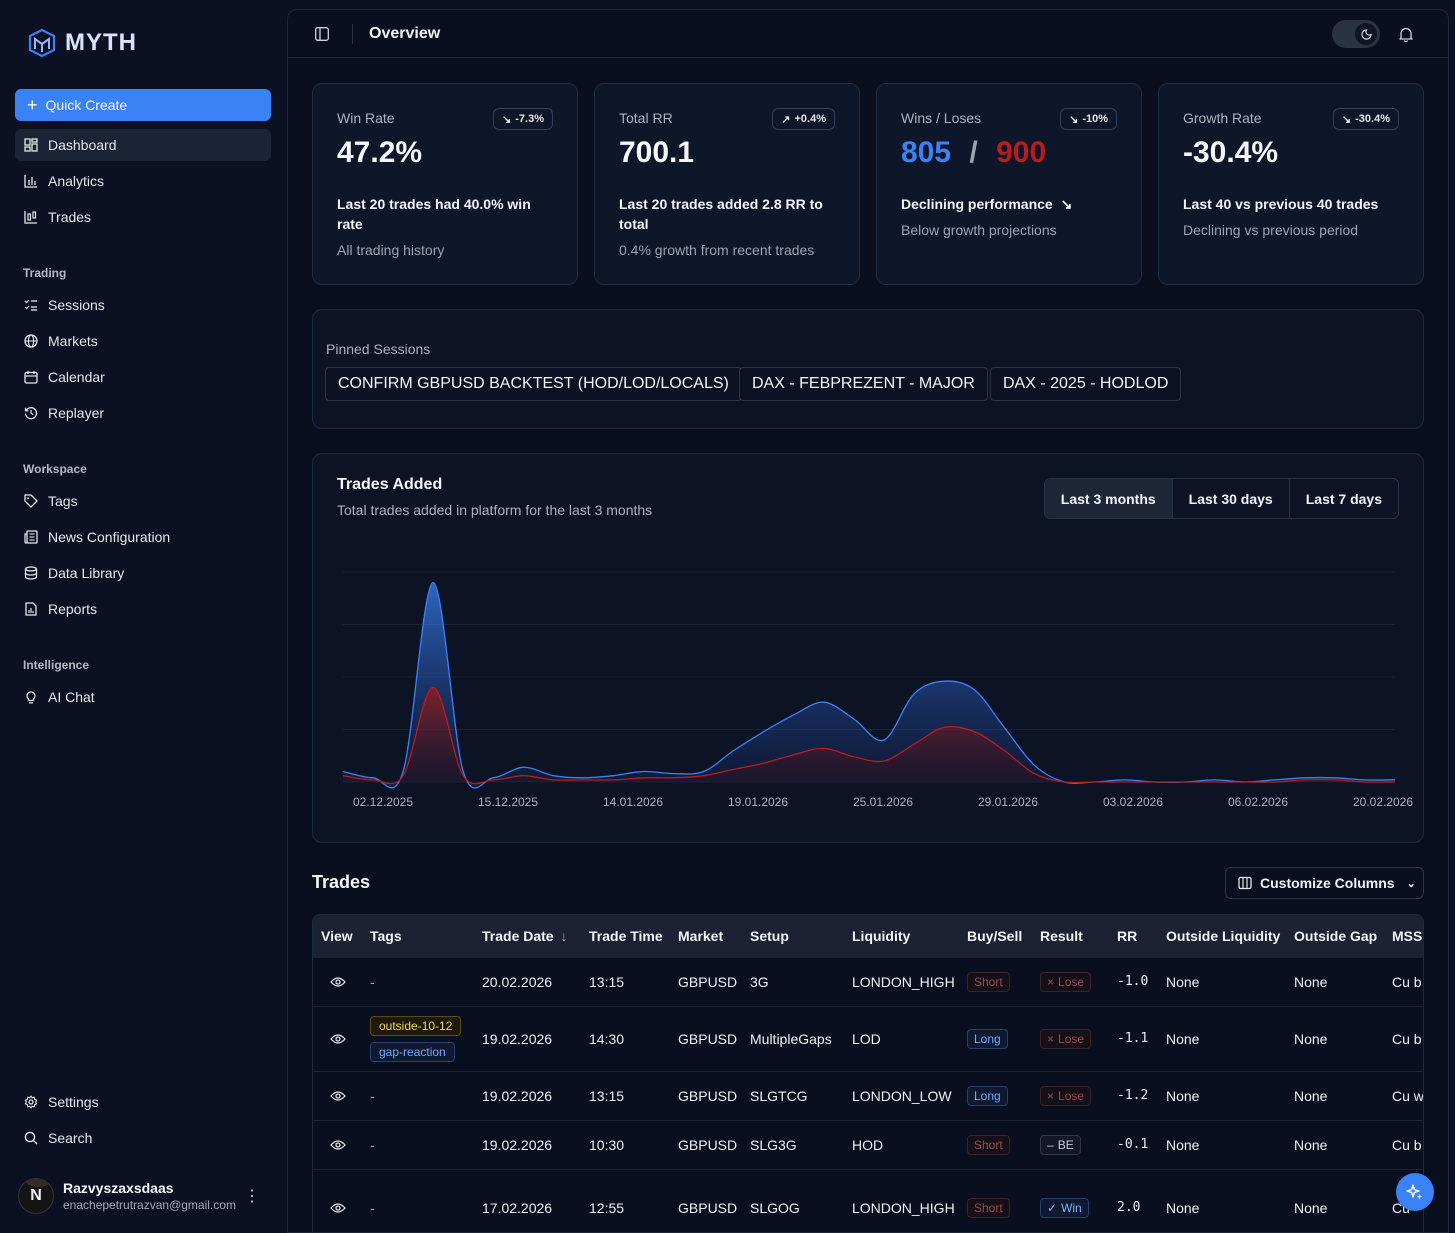  Describe the element at coordinates (1343, 498) in the screenshot. I see `range-last-7-days: Last 7 days` at that location.